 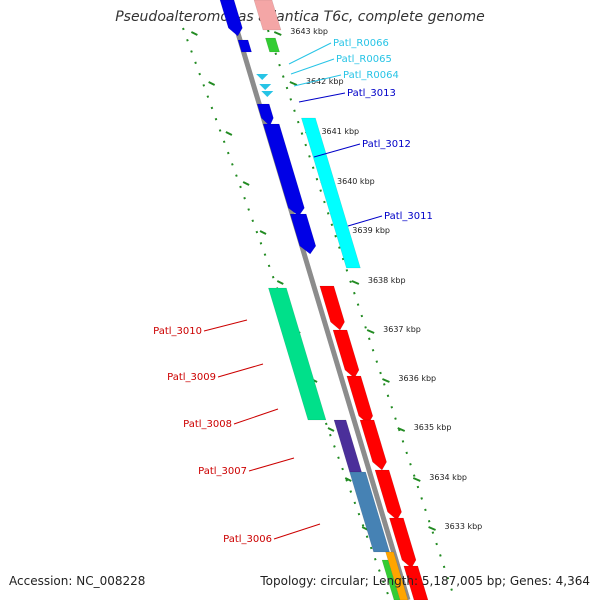 I want to click on gene-label: Patl_3011, so click(x=408, y=216).